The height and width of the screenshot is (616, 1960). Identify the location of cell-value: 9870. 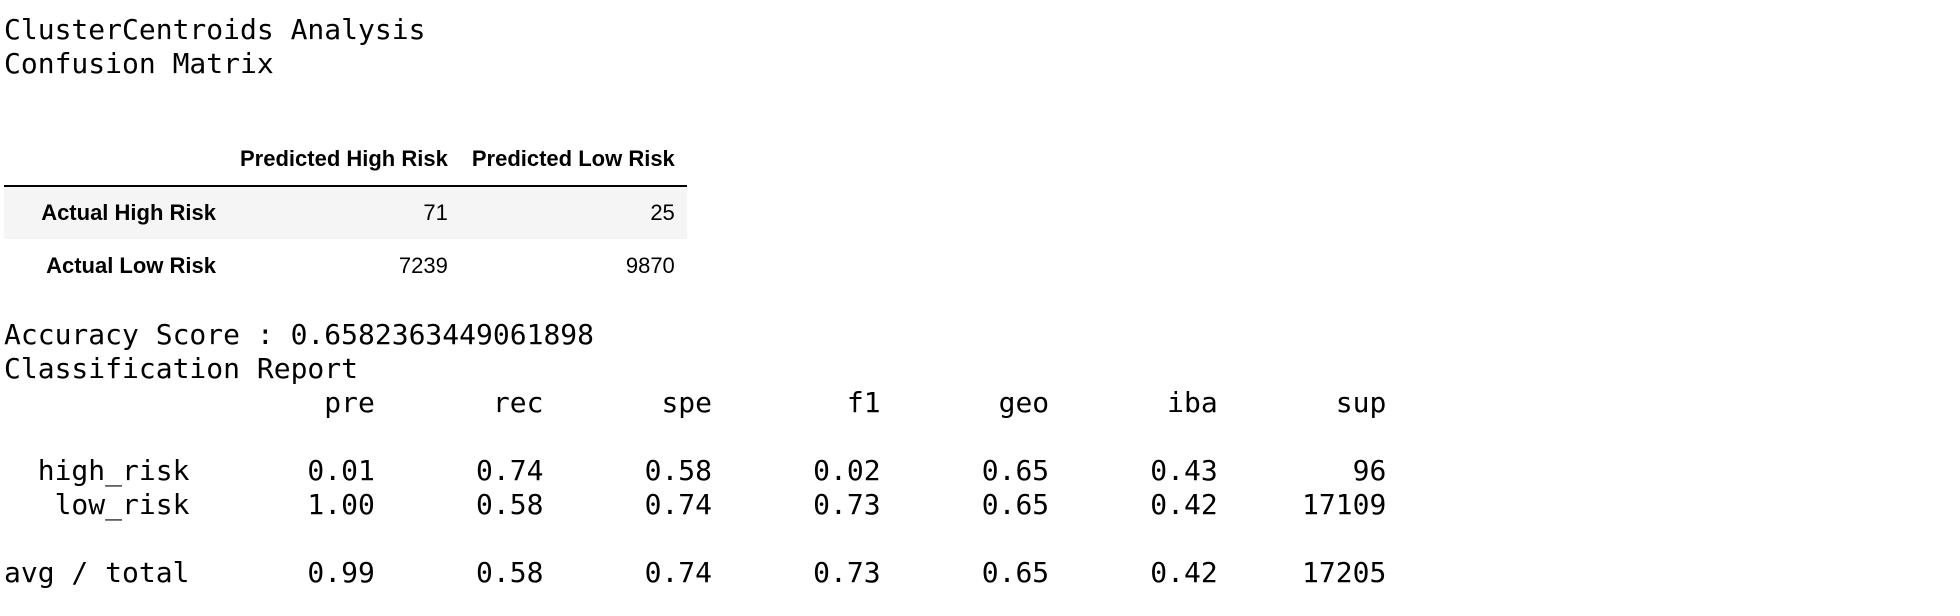
(650, 265).